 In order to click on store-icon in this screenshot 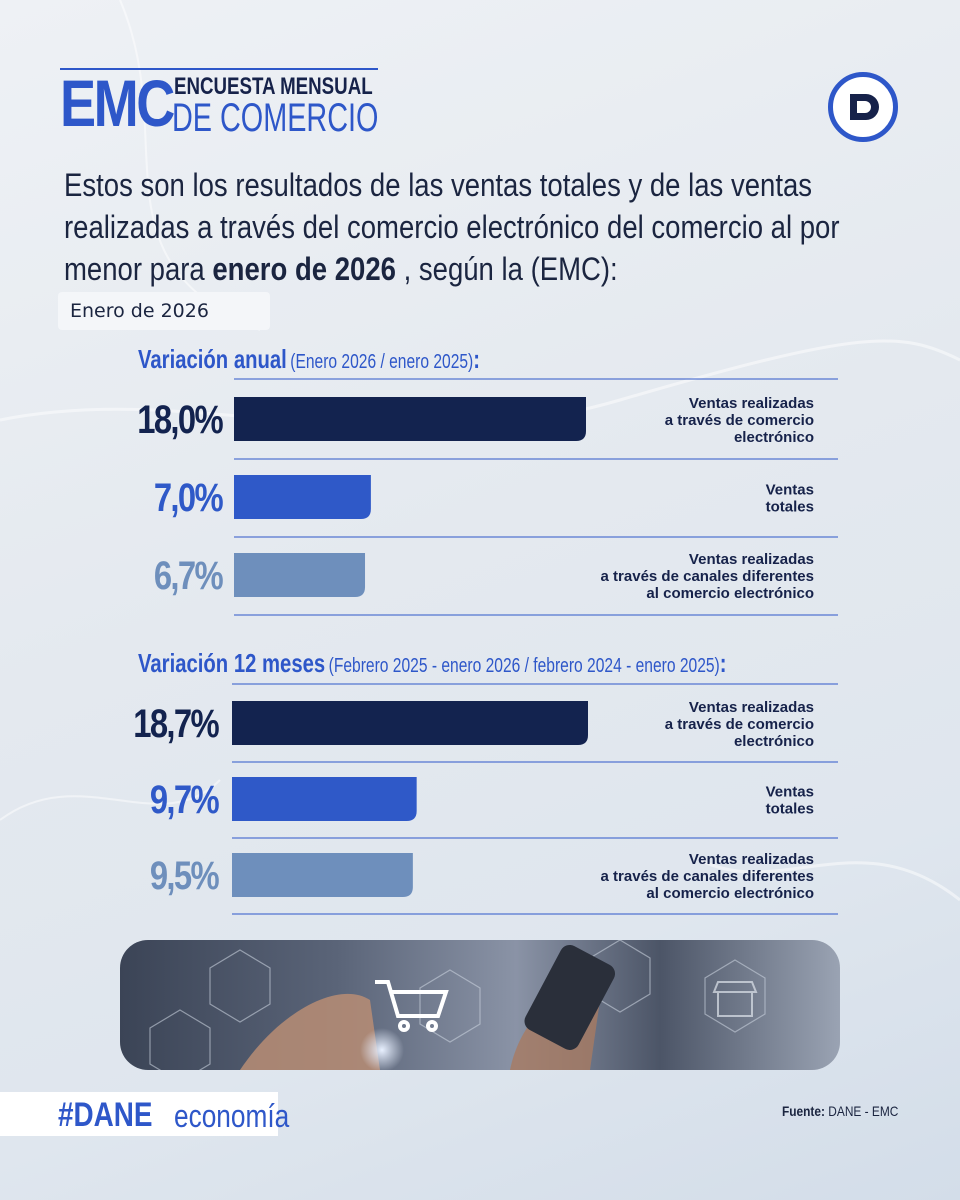, I will do `click(735, 999)`.